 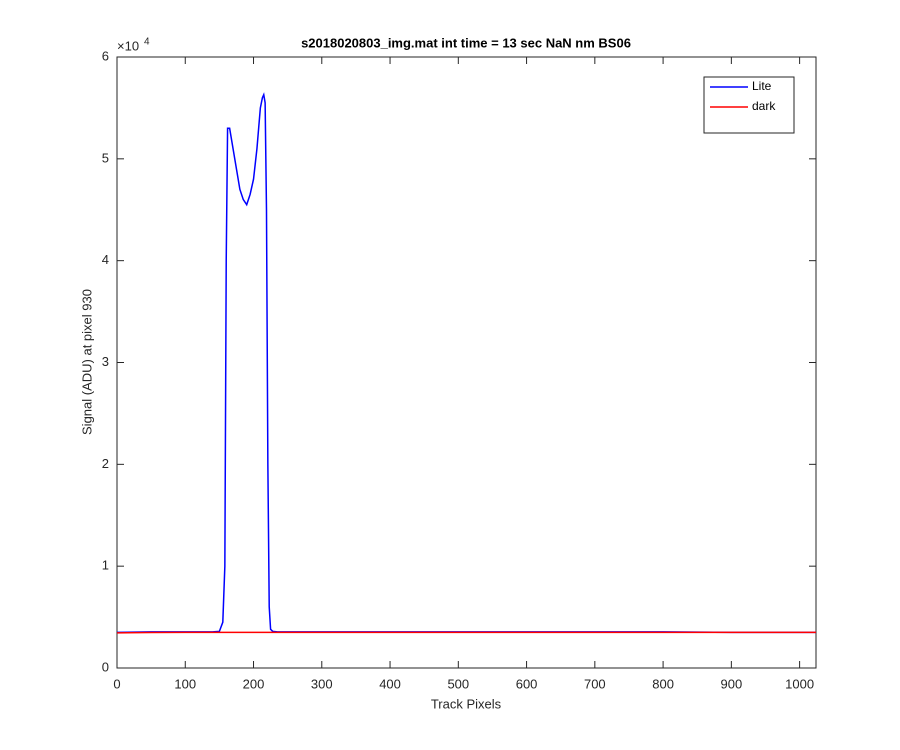 I want to click on x-tick-label: 300, so click(x=322, y=683).